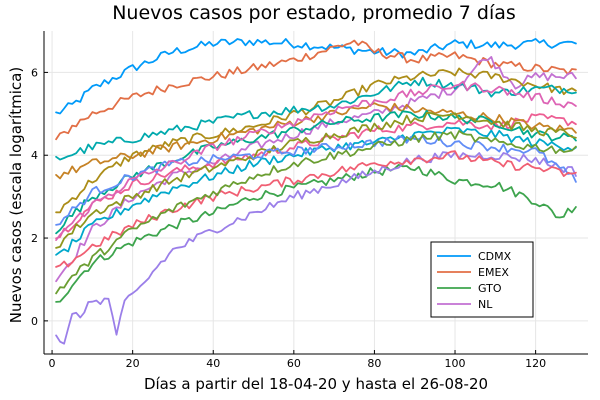  What do you see at coordinates (16, 195) in the screenshot?
I see `y-axis-label: Nuevos casos (escala logarítmica)` at bounding box center [16, 195].